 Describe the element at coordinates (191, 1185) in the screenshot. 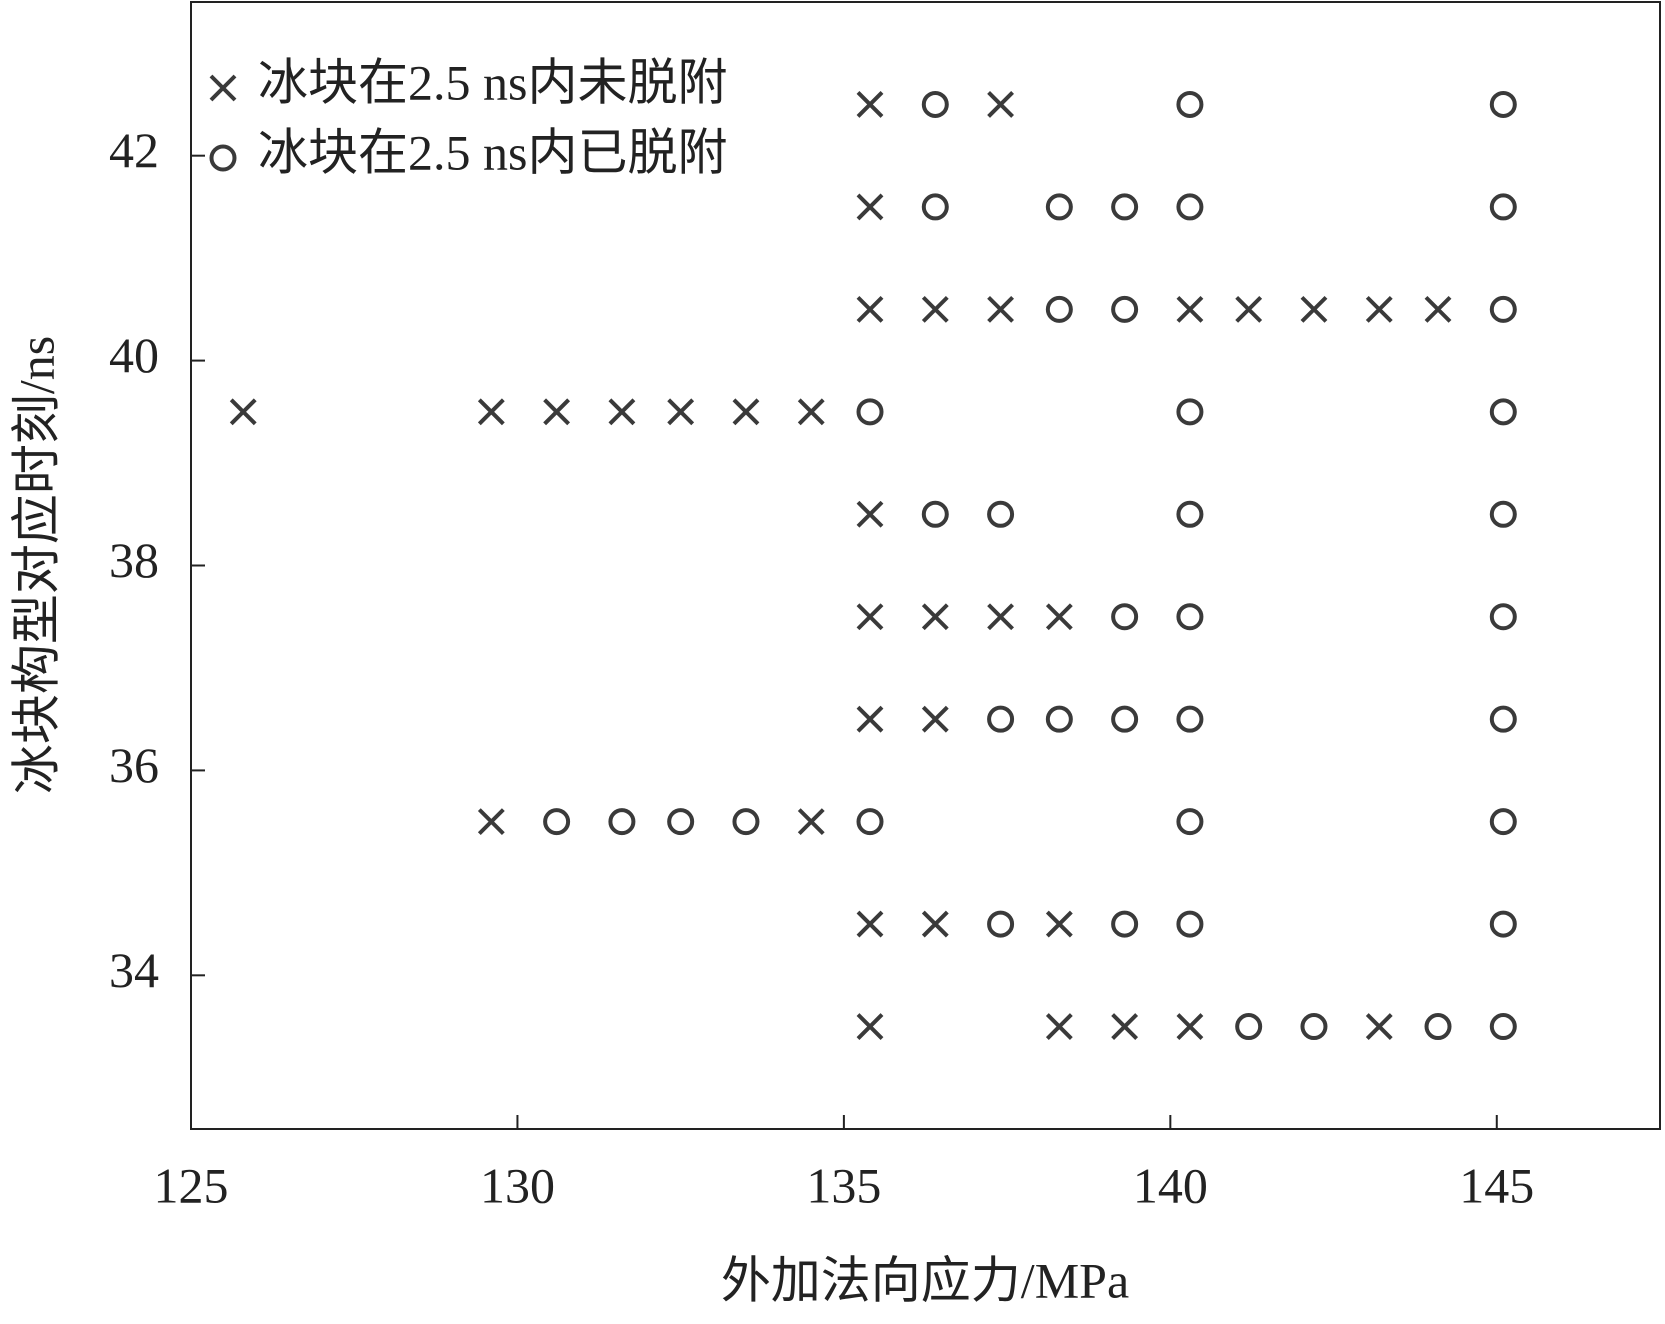

I see `x-tick-label: 125` at that location.